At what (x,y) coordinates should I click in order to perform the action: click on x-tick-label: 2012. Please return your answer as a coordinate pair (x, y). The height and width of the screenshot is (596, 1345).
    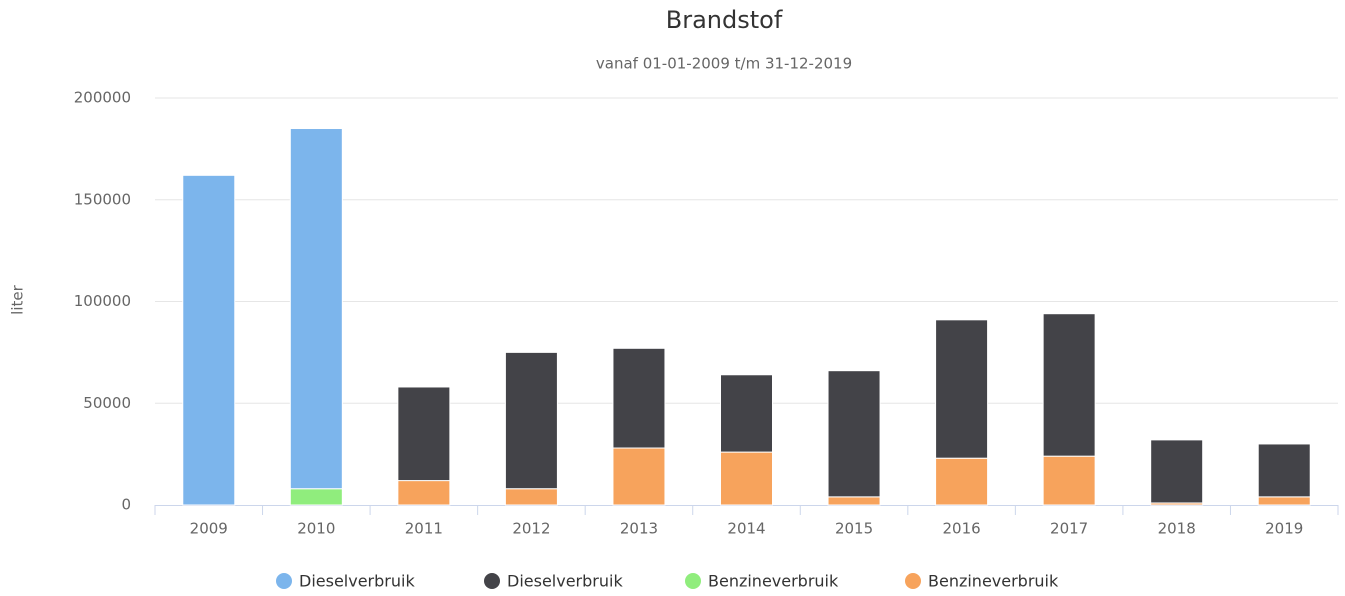
    Looking at the image, I should click on (531, 529).